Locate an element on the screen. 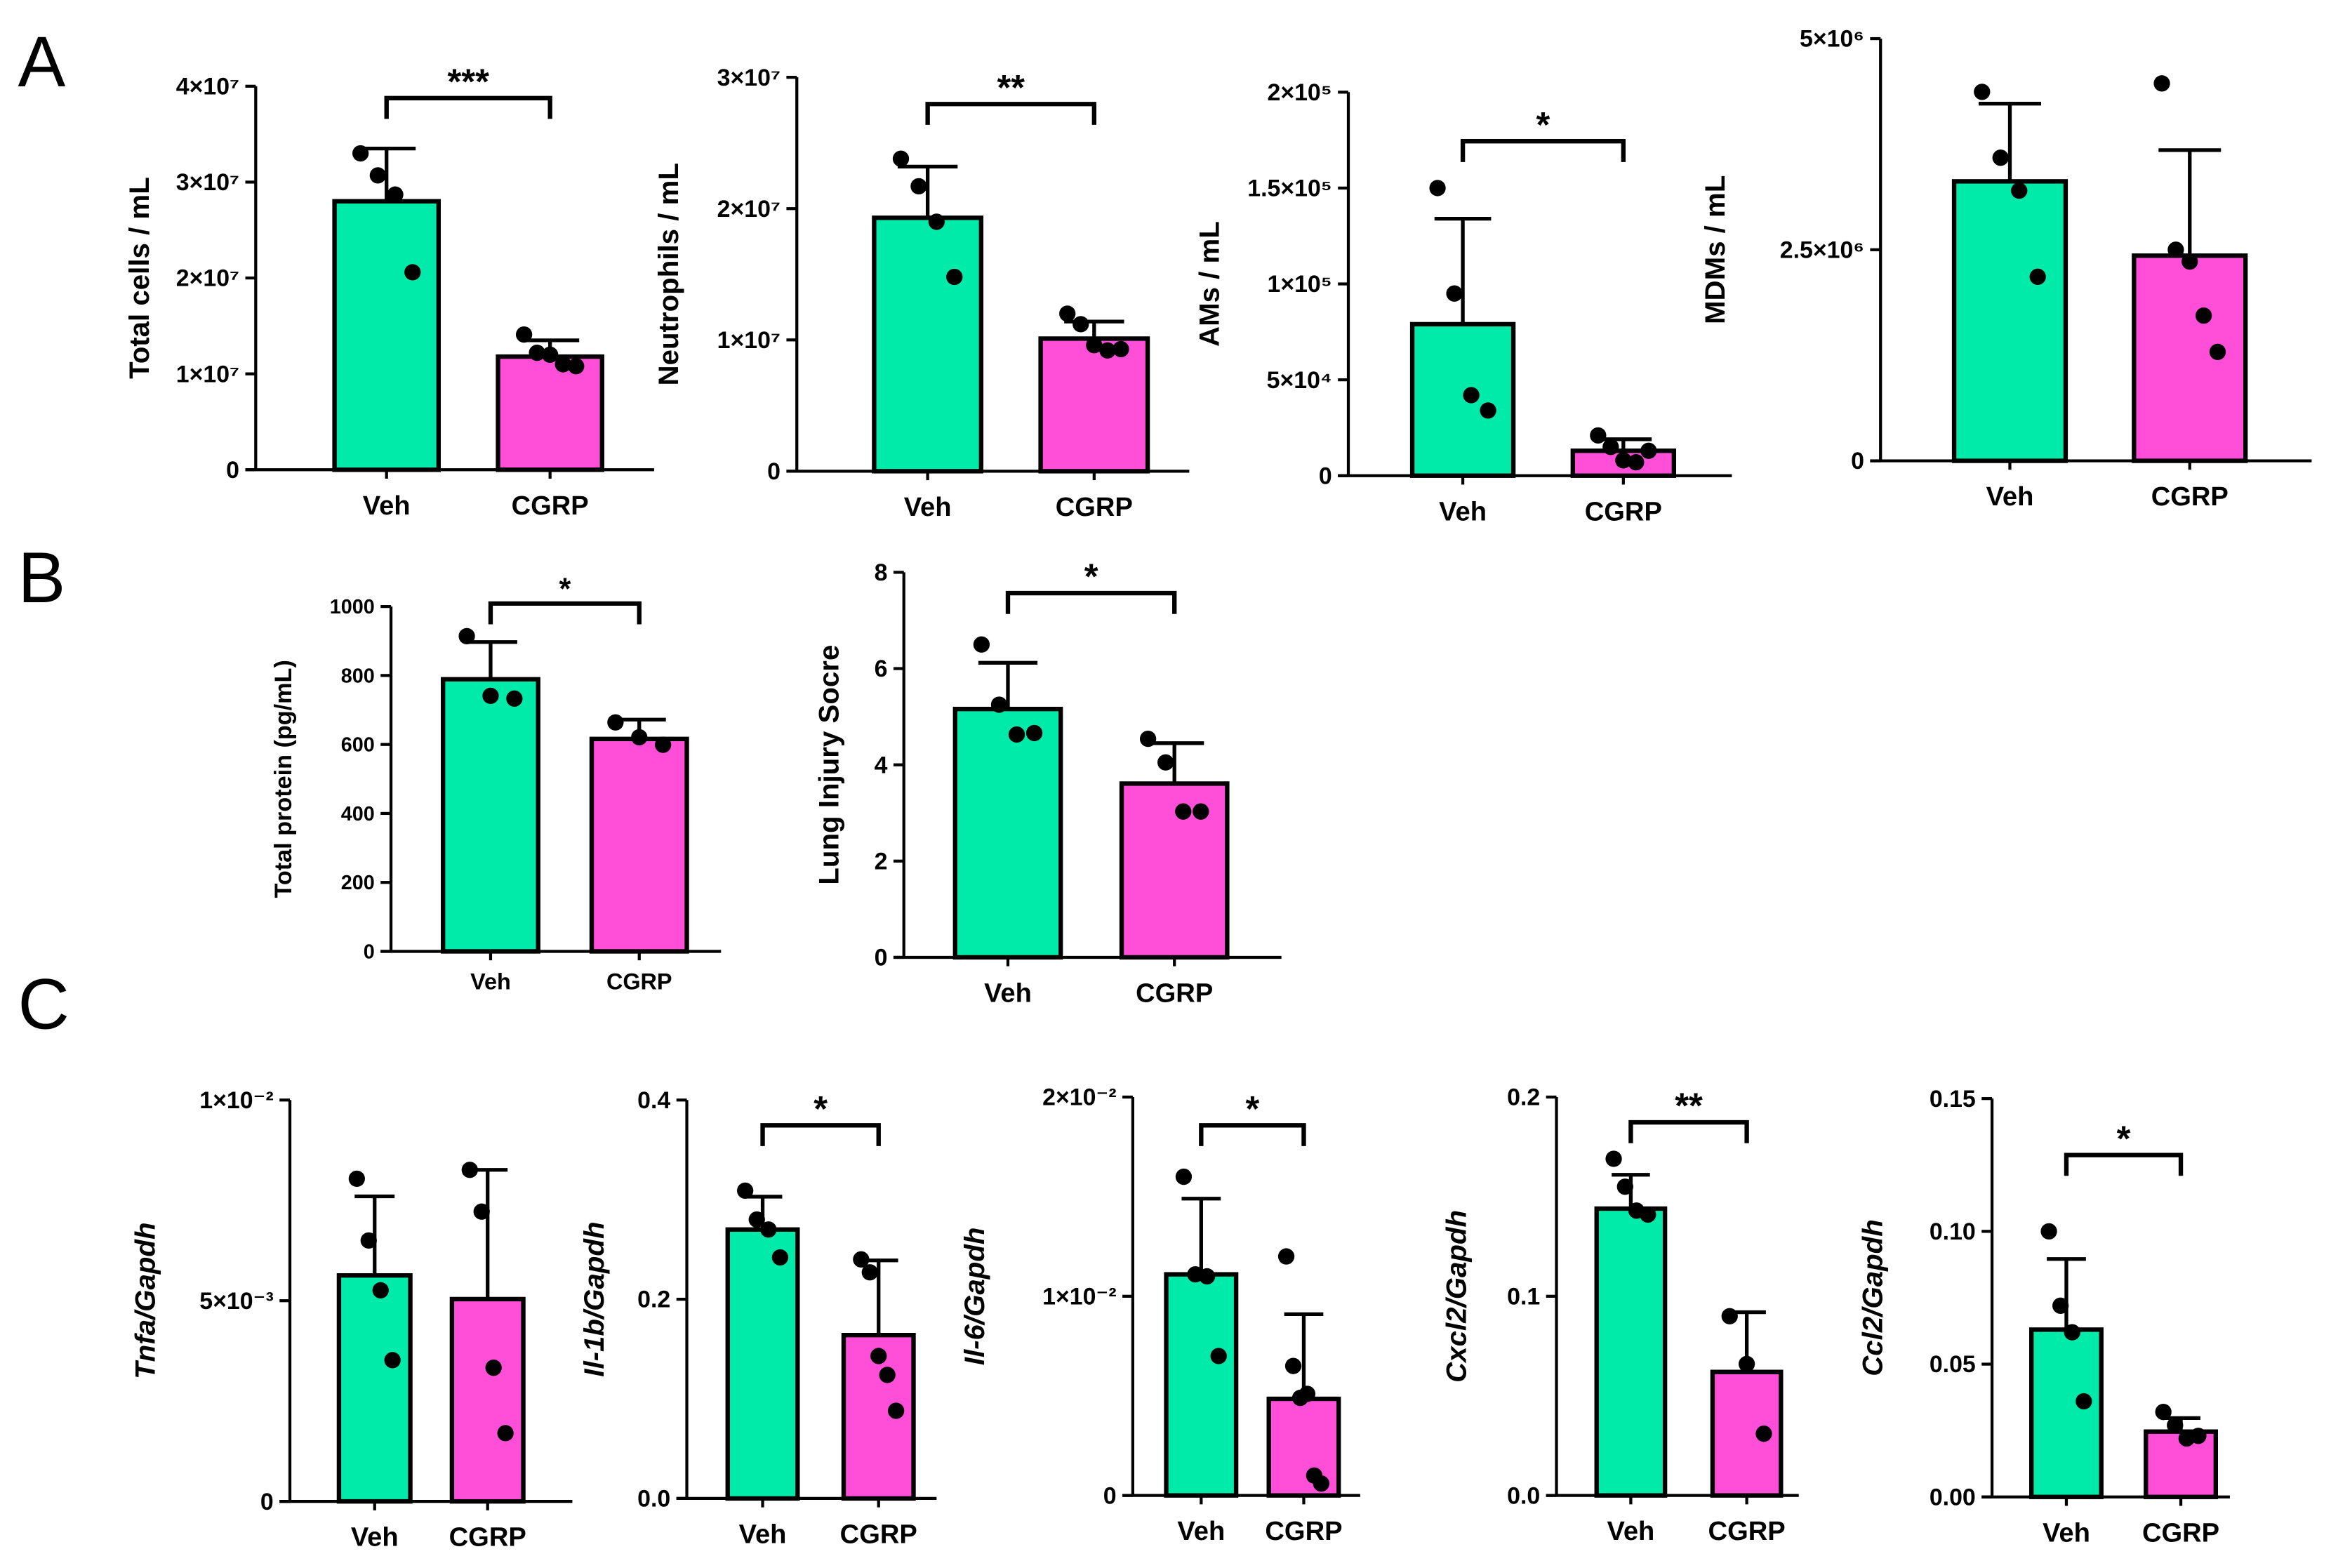  y-axis-label: Cxcl2/Gapdh is located at coordinates (1456, 1296).